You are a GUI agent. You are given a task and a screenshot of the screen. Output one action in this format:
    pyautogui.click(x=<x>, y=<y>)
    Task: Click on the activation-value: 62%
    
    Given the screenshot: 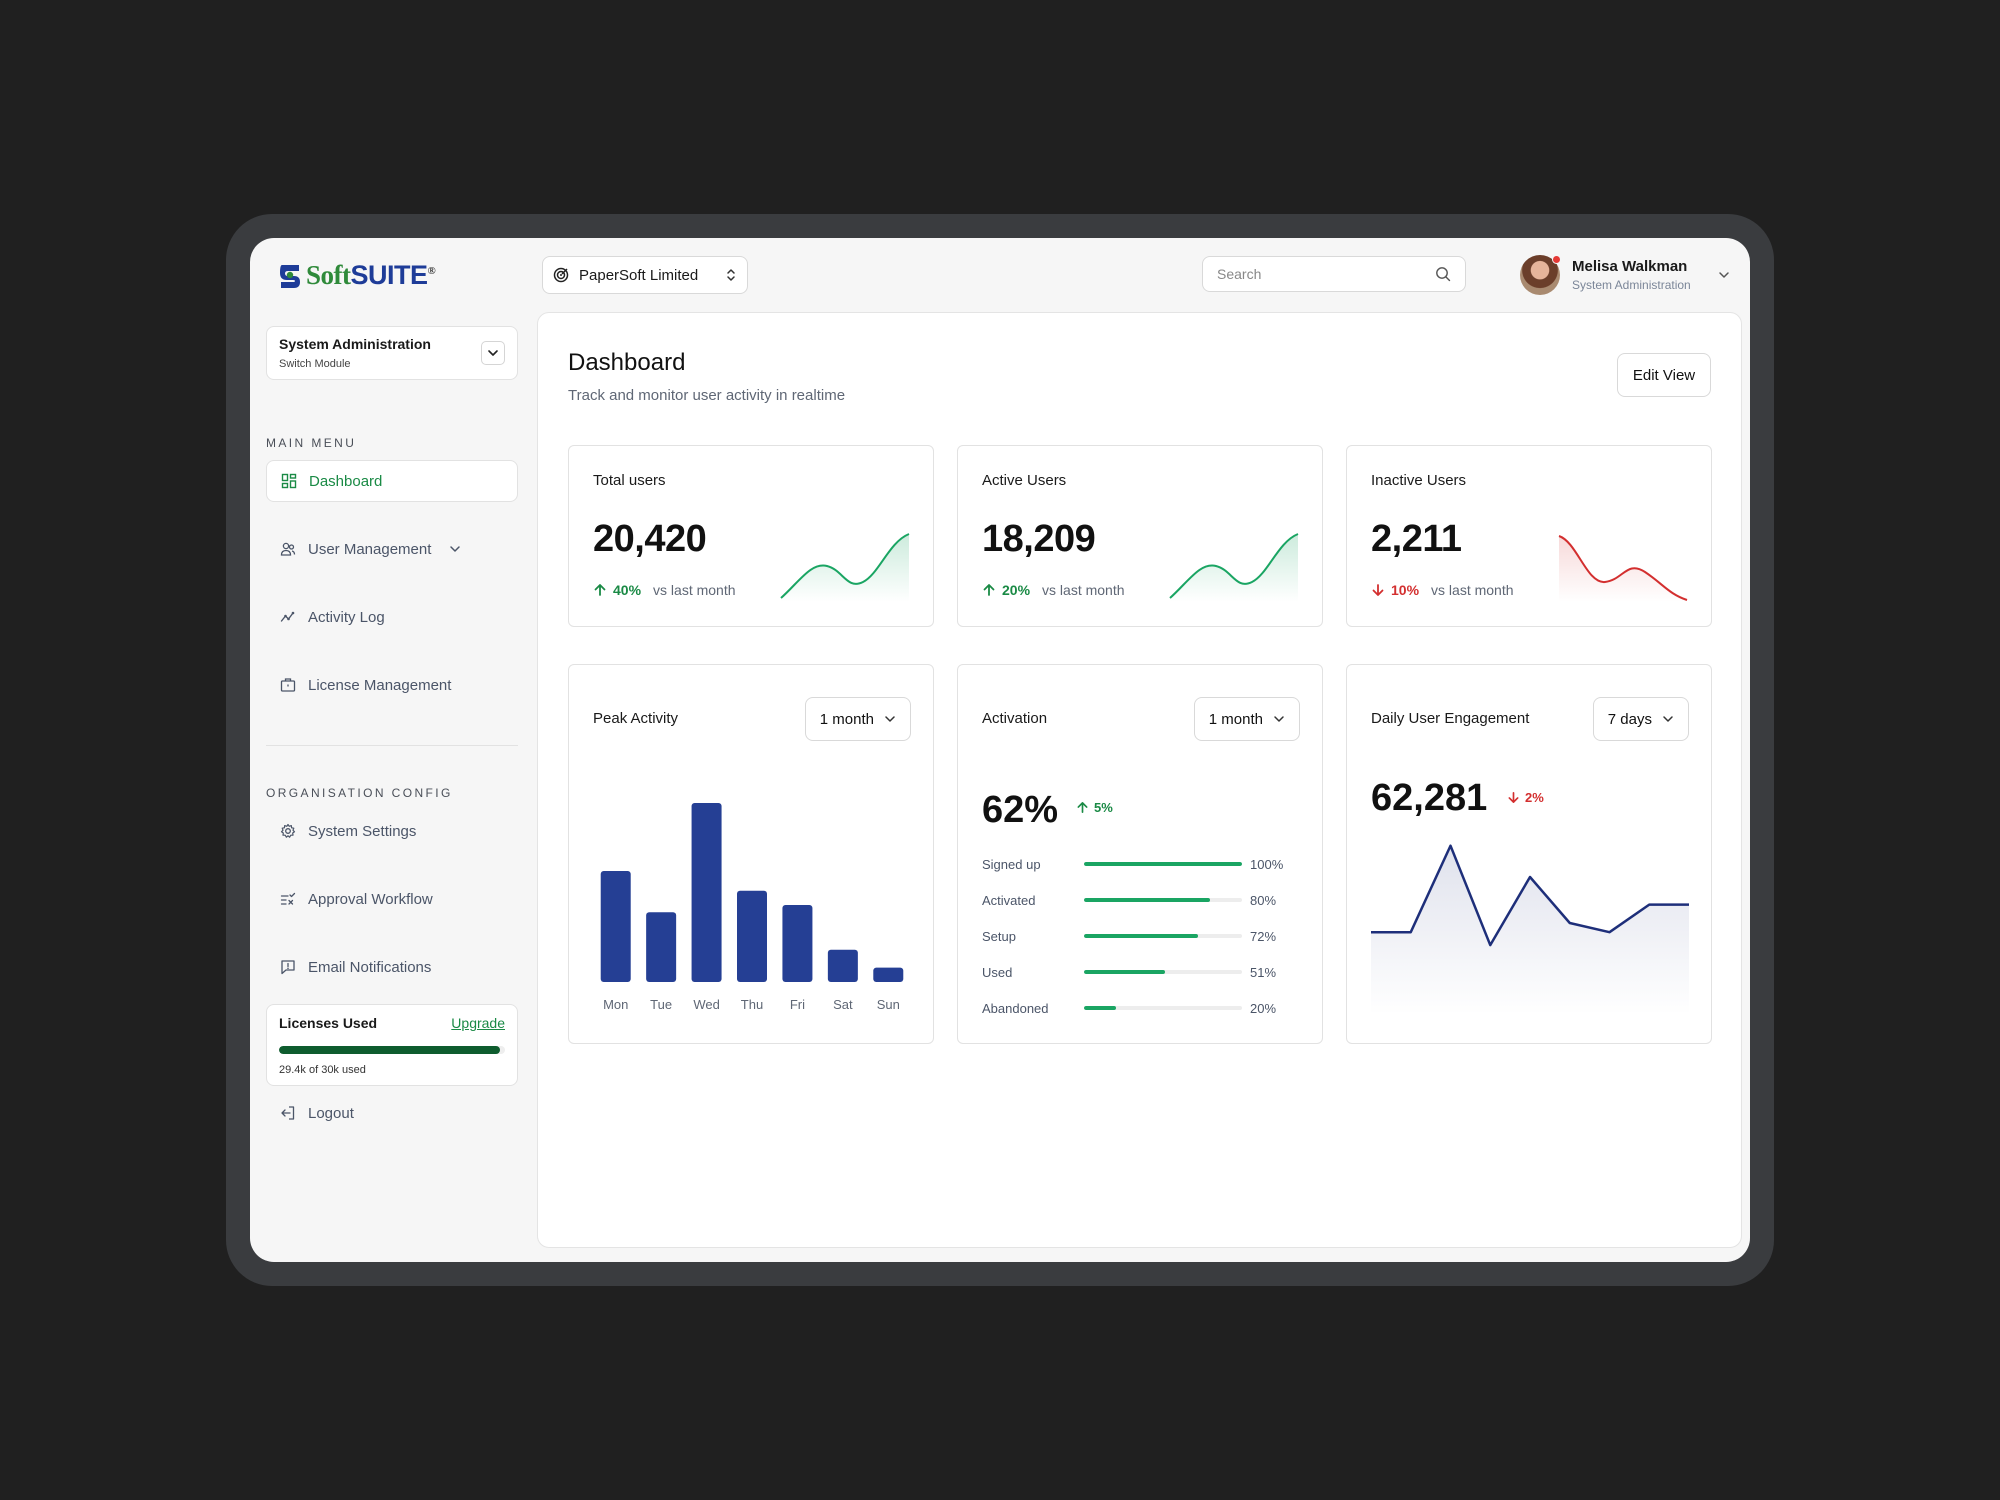 What is the action you would take?
    pyautogui.click(x=1020, y=810)
    